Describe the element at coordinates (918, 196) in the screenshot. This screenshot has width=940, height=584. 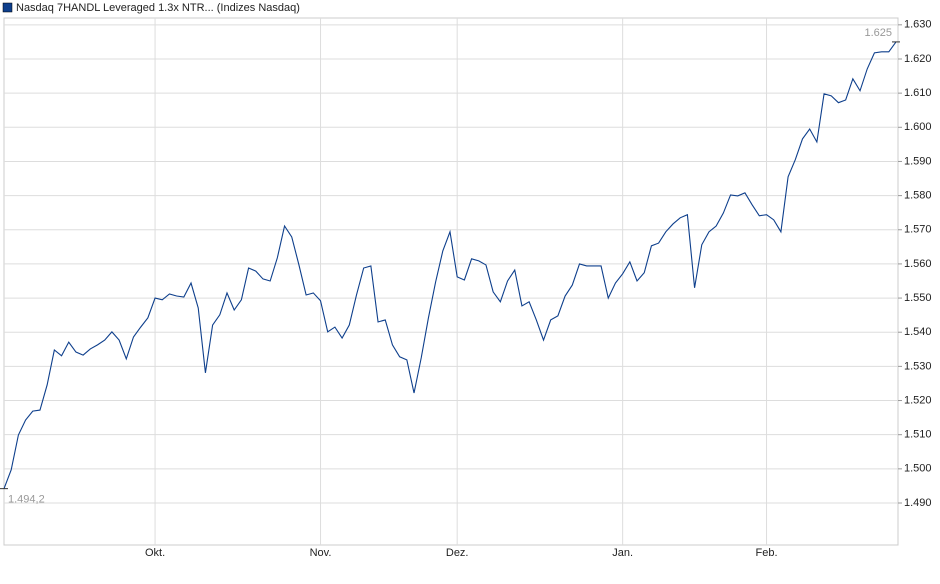
I see `y-tick-label: 1.580` at that location.